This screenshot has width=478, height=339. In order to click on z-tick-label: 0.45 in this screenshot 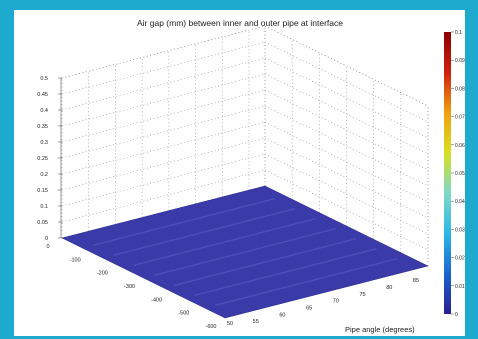, I will do `click(42, 95)`.